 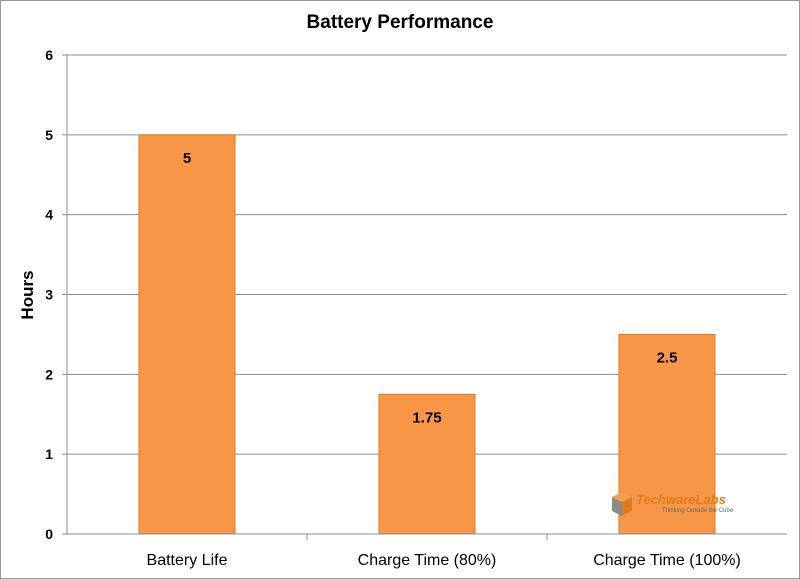 What do you see at coordinates (49, 55) in the screenshot?
I see `y-tick-label-6: 6` at bounding box center [49, 55].